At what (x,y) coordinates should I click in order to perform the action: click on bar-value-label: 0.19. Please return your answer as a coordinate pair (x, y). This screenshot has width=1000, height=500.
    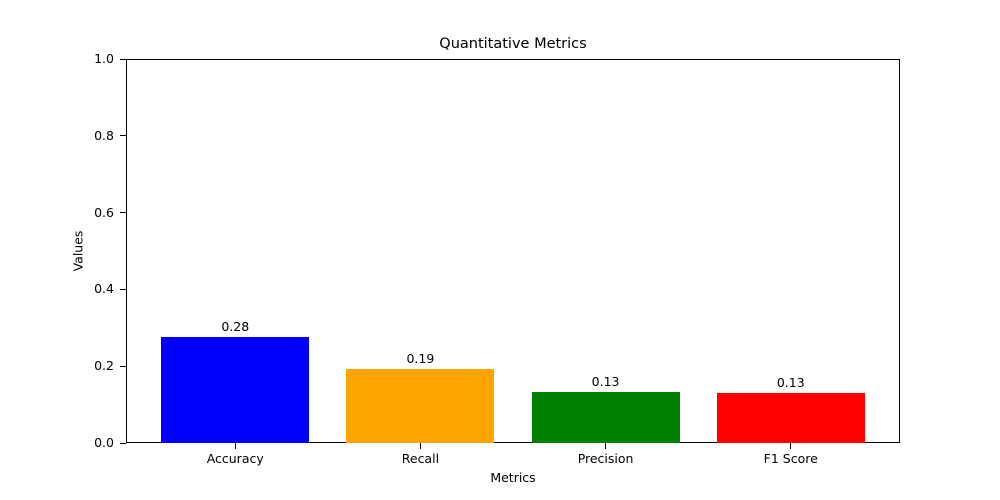
    Looking at the image, I should click on (420, 358).